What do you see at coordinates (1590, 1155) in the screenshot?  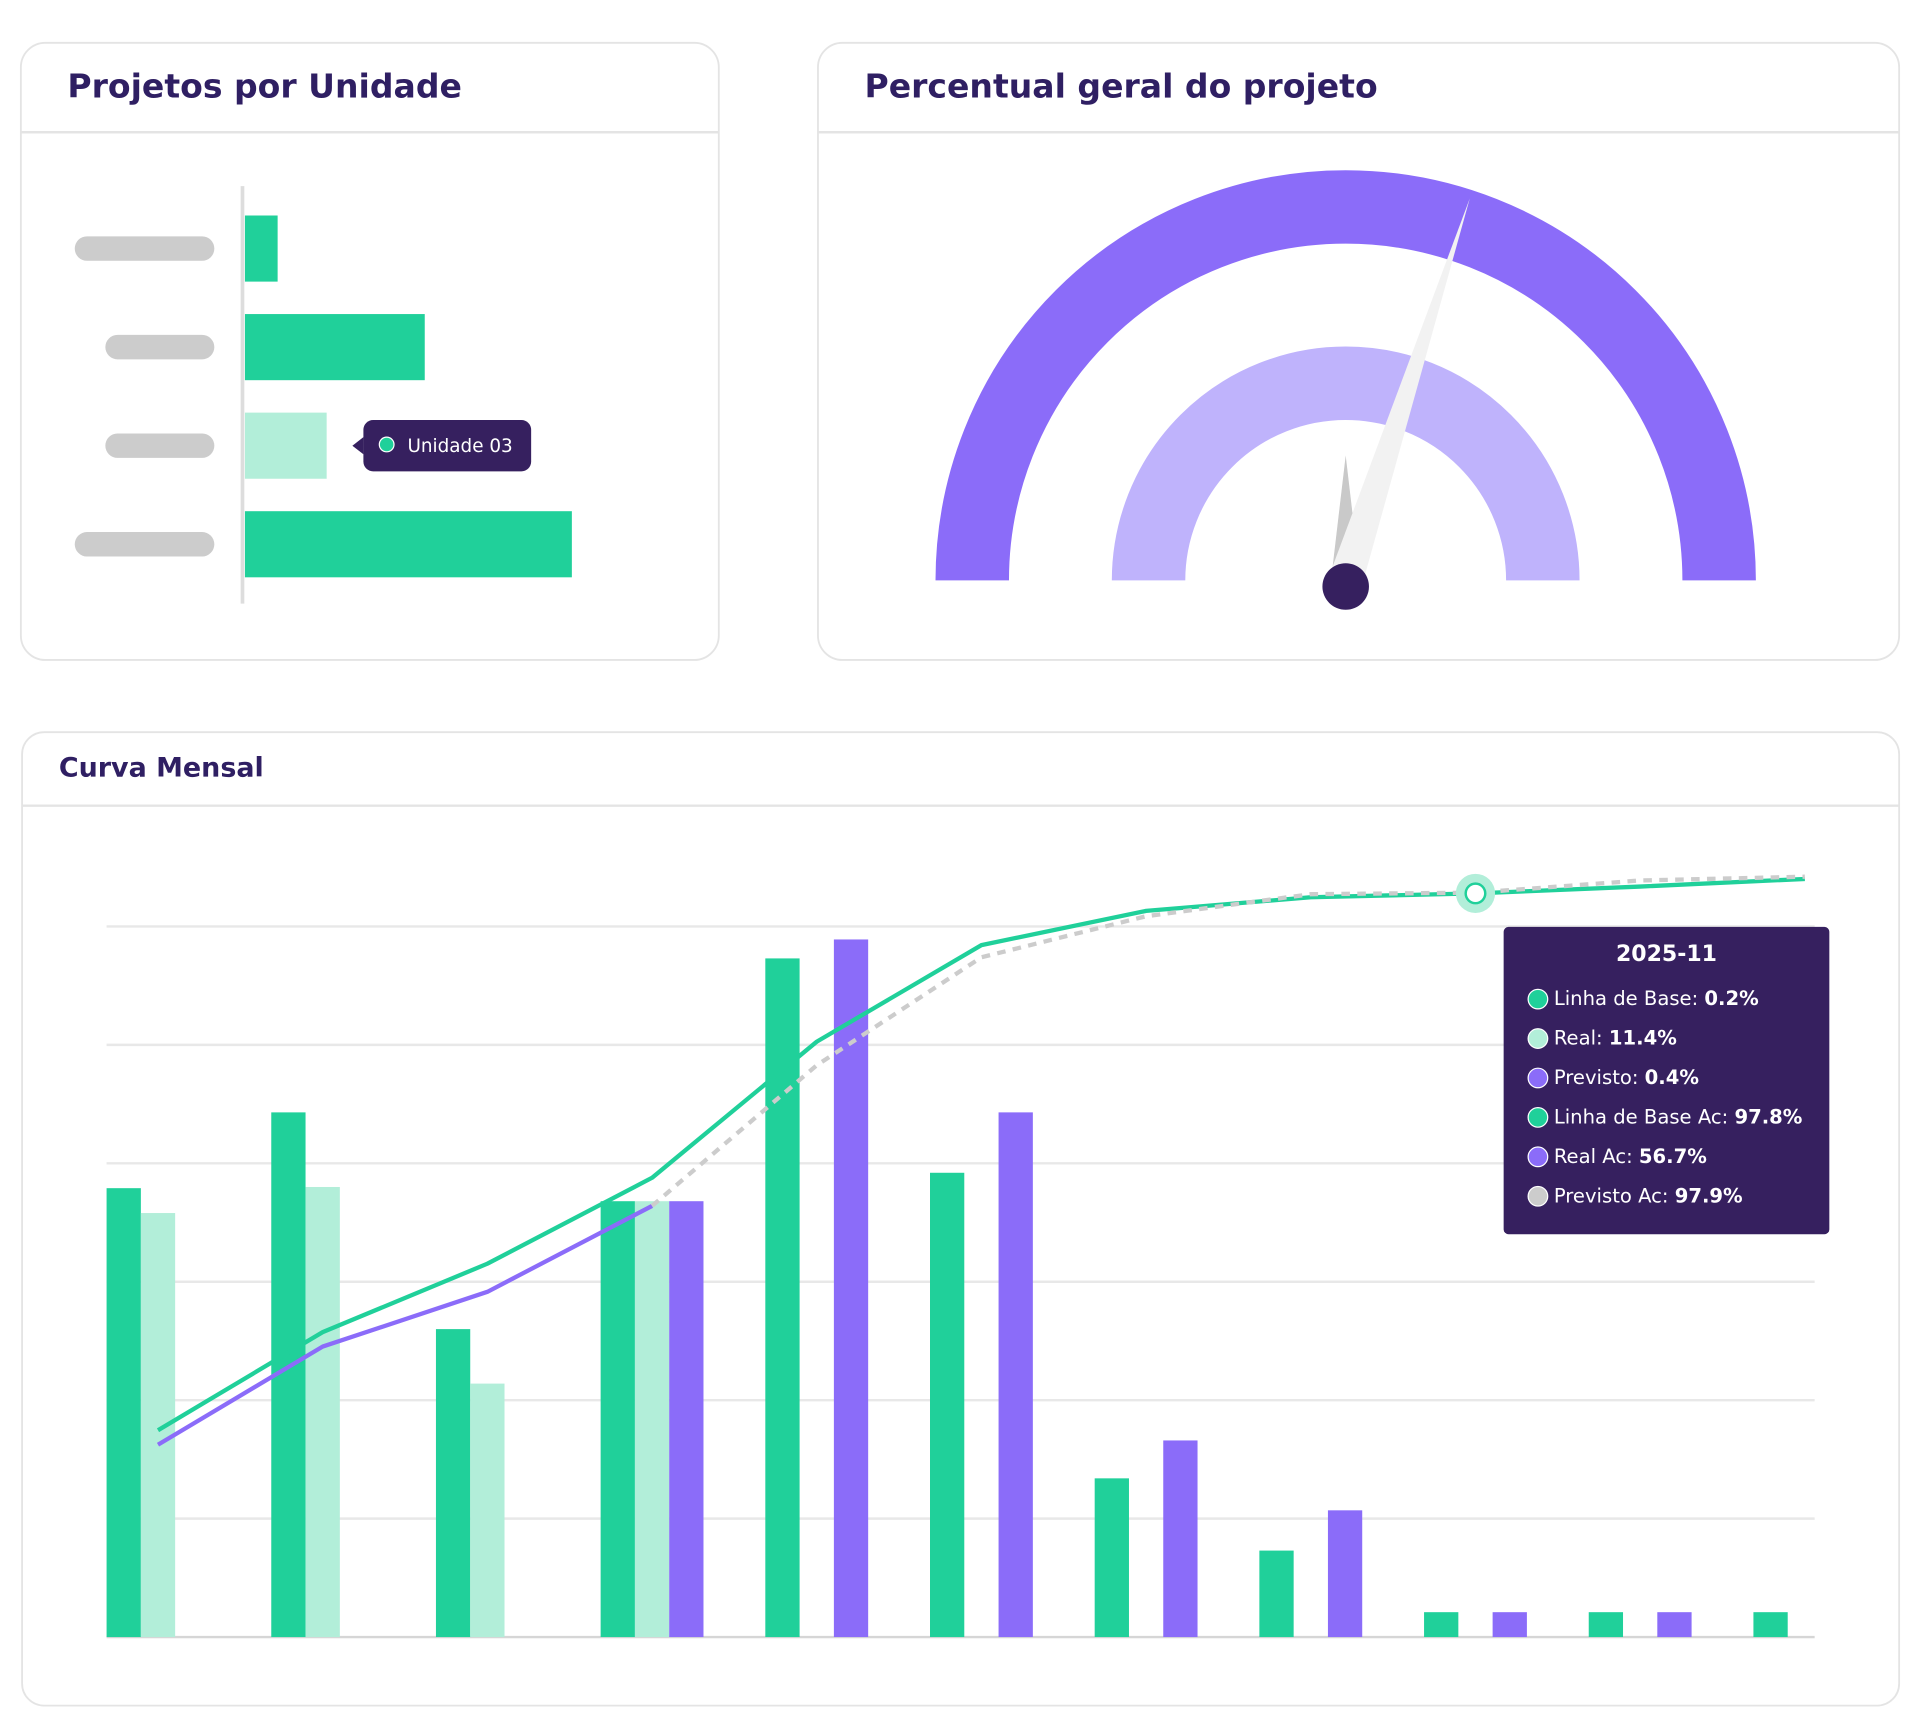 I see `tooltip-series-name: Real Ac` at bounding box center [1590, 1155].